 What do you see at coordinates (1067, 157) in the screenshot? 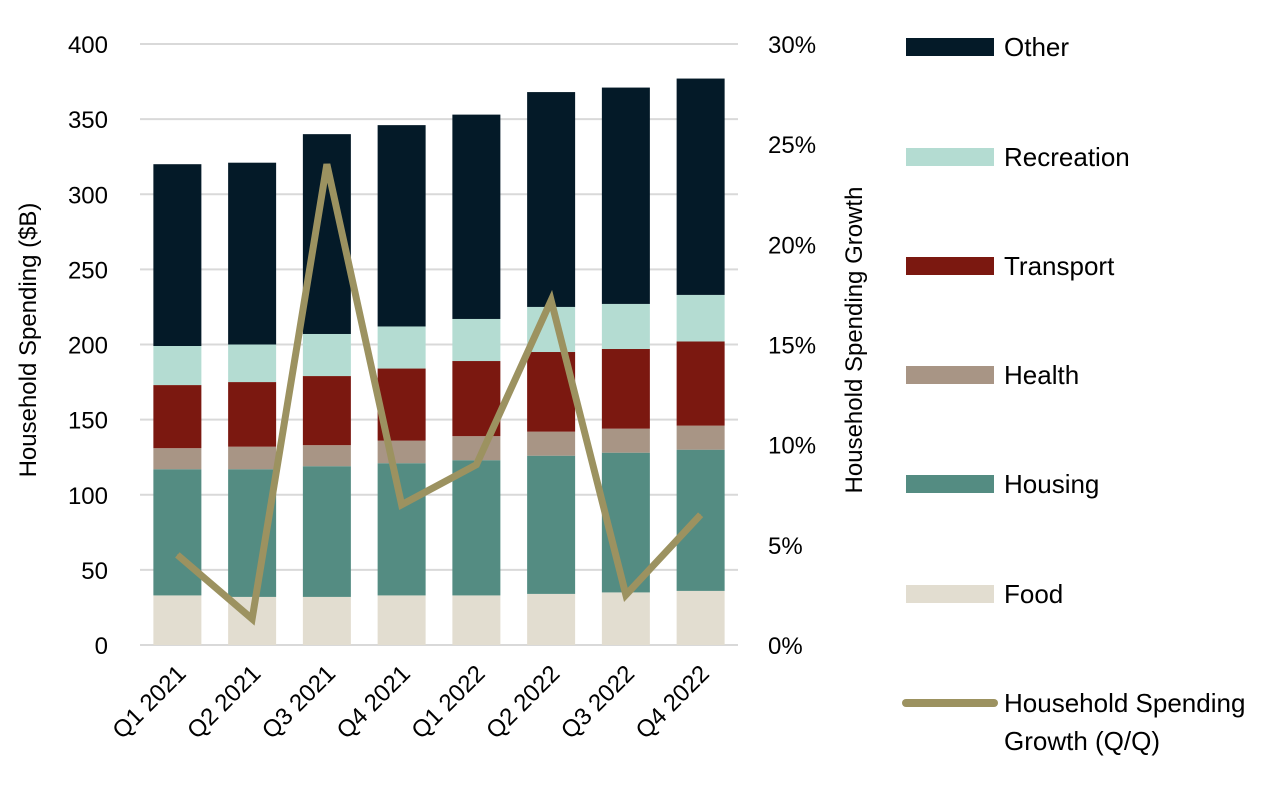
I see `legend-label-recreation: Recreation` at bounding box center [1067, 157].